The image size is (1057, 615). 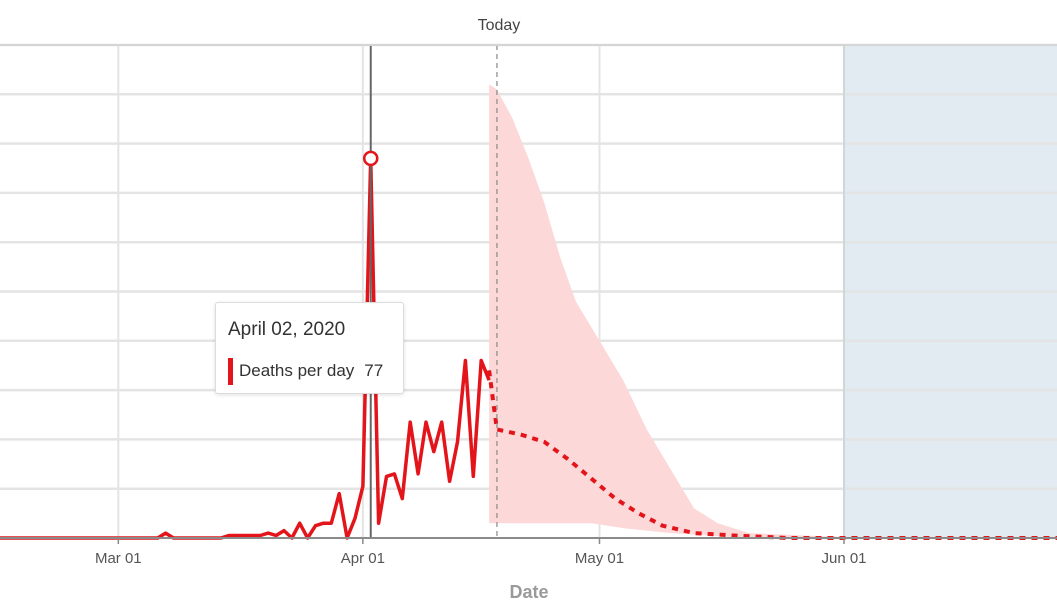 What do you see at coordinates (499, 277) in the screenshot?
I see `today-layer: Today` at bounding box center [499, 277].